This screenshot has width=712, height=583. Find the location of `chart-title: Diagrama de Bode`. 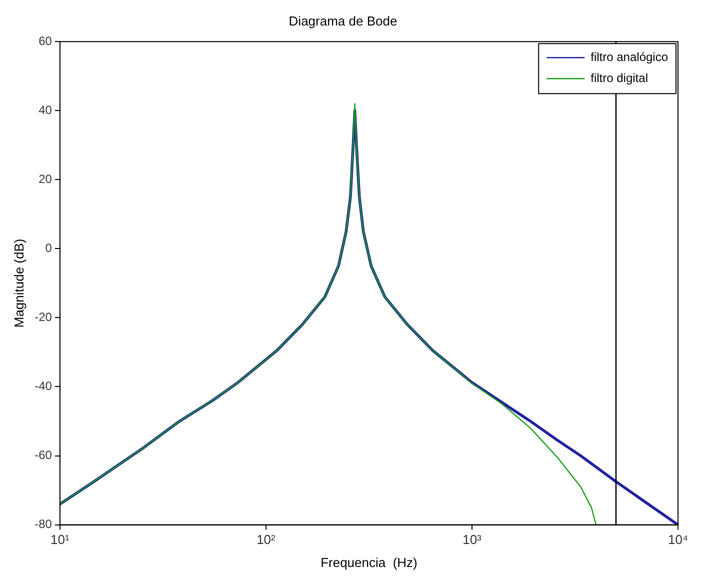

chart-title: Diagrama de Bode is located at coordinates (343, 20).